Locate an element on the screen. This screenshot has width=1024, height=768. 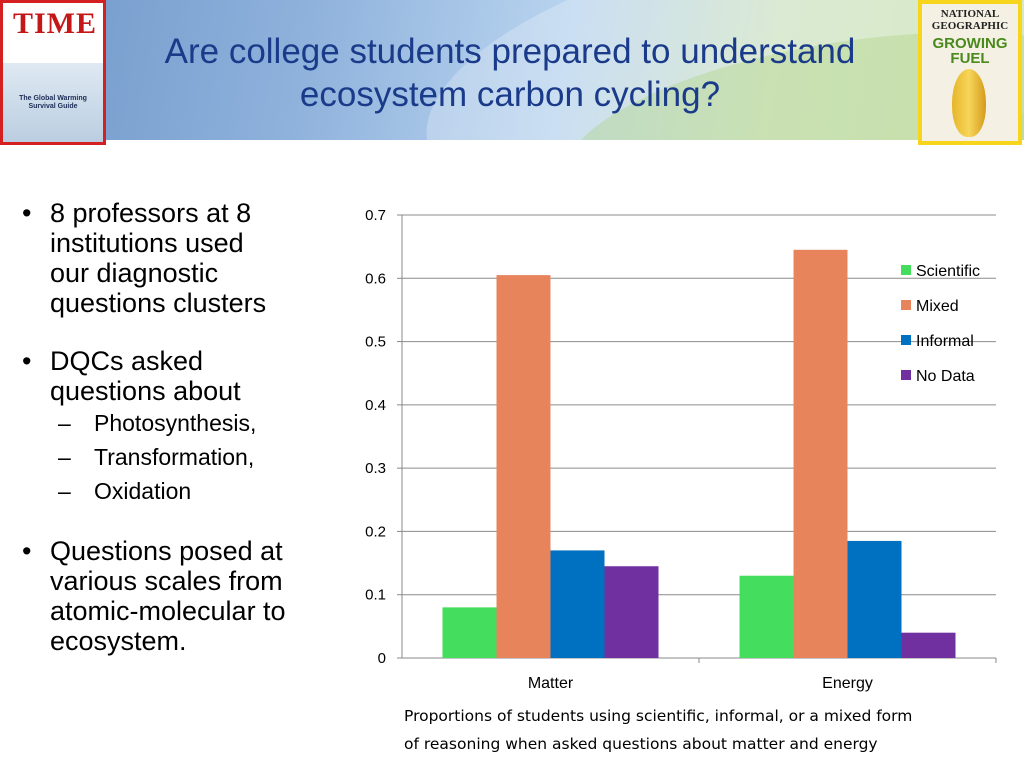
time-magazine-cover: TIME The Global Warming Survival Guide is located at coordinates (53, 72).